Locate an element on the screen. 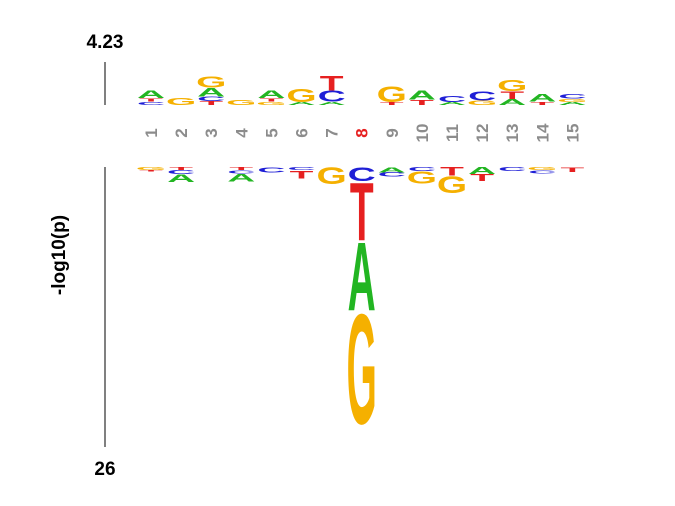  position-label-2: 2 is located at coordinates (181, 132).